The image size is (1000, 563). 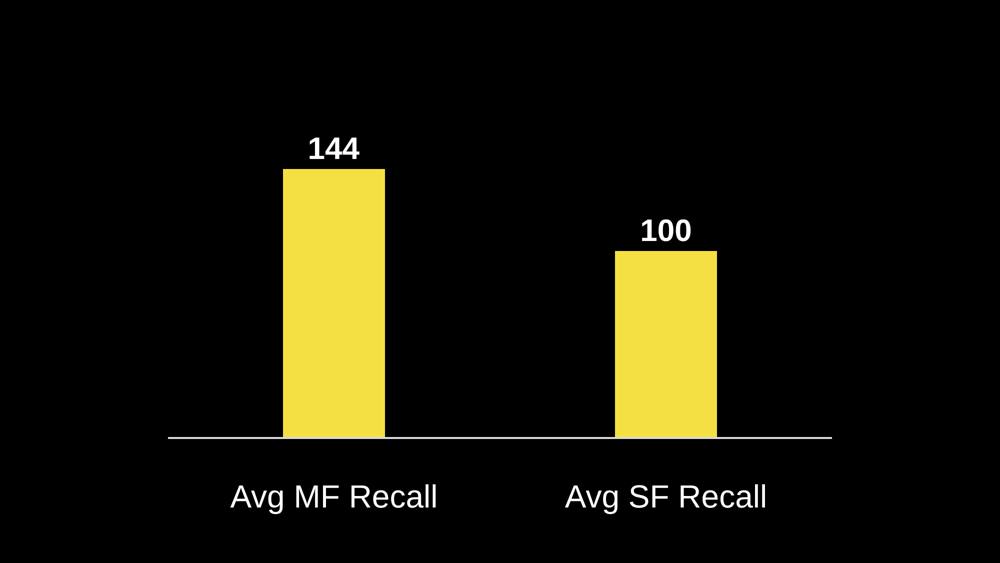 What do you see at coordinates (666, 230) in the screenshot?
I see `data-label: 100` at bounding box center [666, 230].